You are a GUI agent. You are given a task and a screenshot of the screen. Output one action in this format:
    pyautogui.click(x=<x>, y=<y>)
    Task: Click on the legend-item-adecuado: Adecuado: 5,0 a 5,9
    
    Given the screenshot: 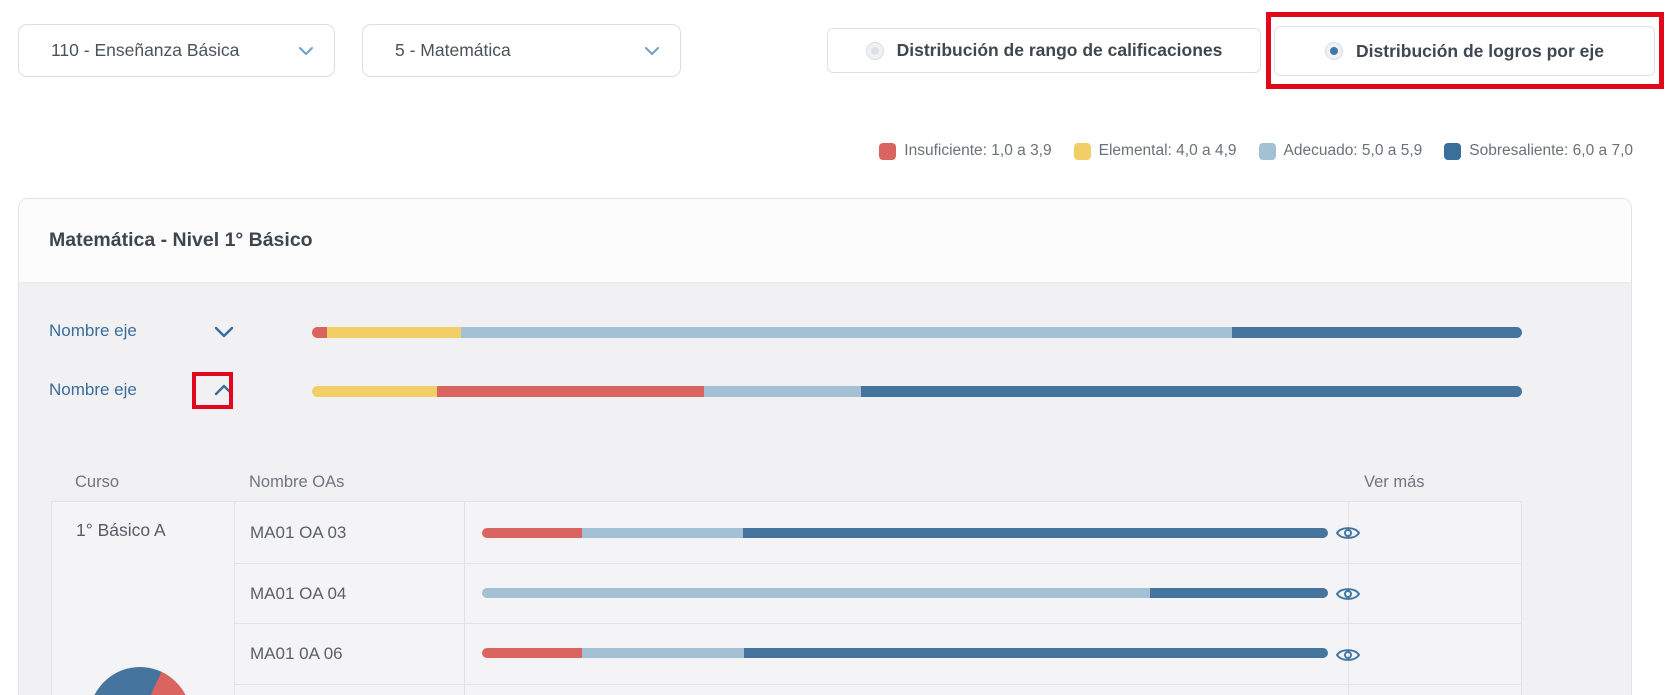 What is the action you would take?
    pyautogui.click(x=1340, y=151)
    